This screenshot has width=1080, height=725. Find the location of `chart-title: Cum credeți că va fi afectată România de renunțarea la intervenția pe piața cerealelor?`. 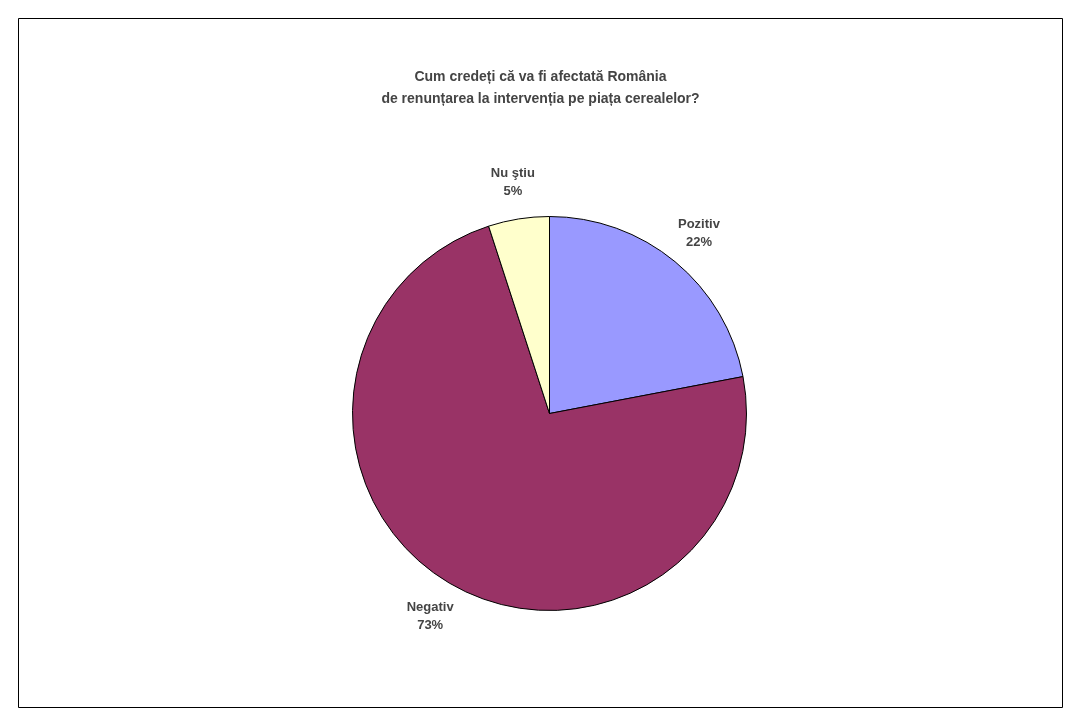

chart-title: Cum credeți că va fi afectată România de renunțarea la intervenția pe piața cerealelor? is located at coordinates (540, 86).